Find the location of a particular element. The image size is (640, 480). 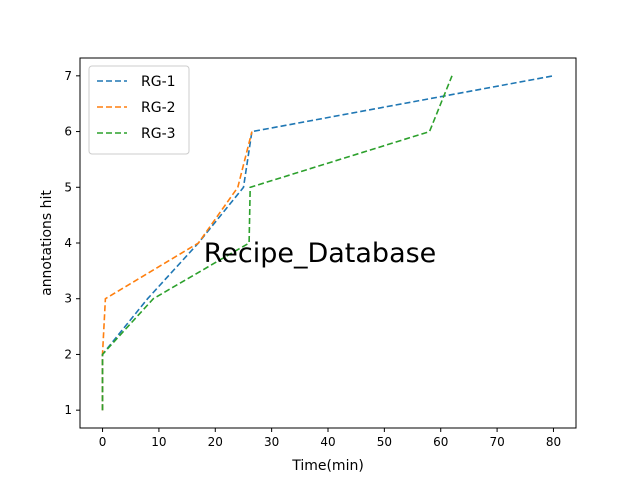

y-tick-label: 4 is located at coordinates (68, 243).